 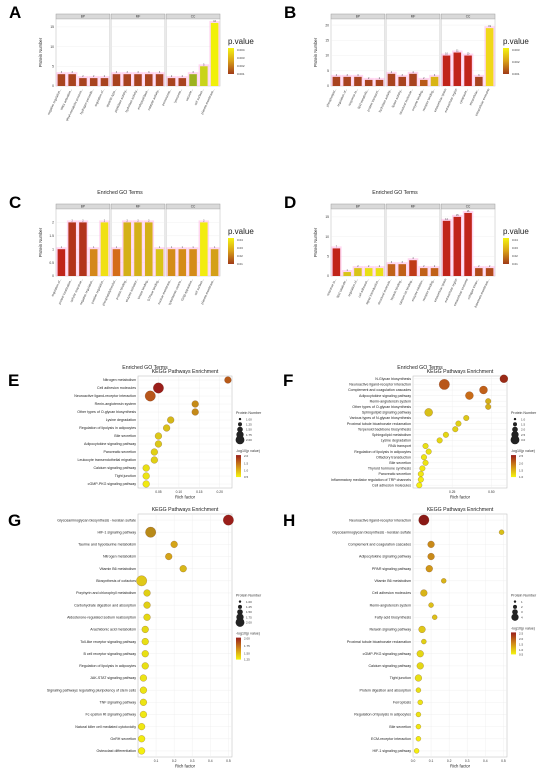 What do you see at coordinates (390, 630) in the screenshot?
I see `pathway-label: Relaxin signaling pathway` at bounding box center [390, 630].